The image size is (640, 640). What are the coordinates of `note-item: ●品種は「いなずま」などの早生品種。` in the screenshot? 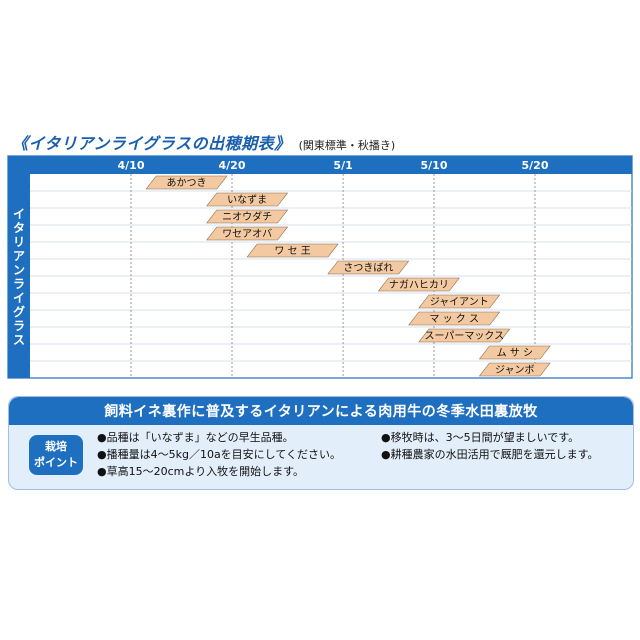 It's located at (195, 437).